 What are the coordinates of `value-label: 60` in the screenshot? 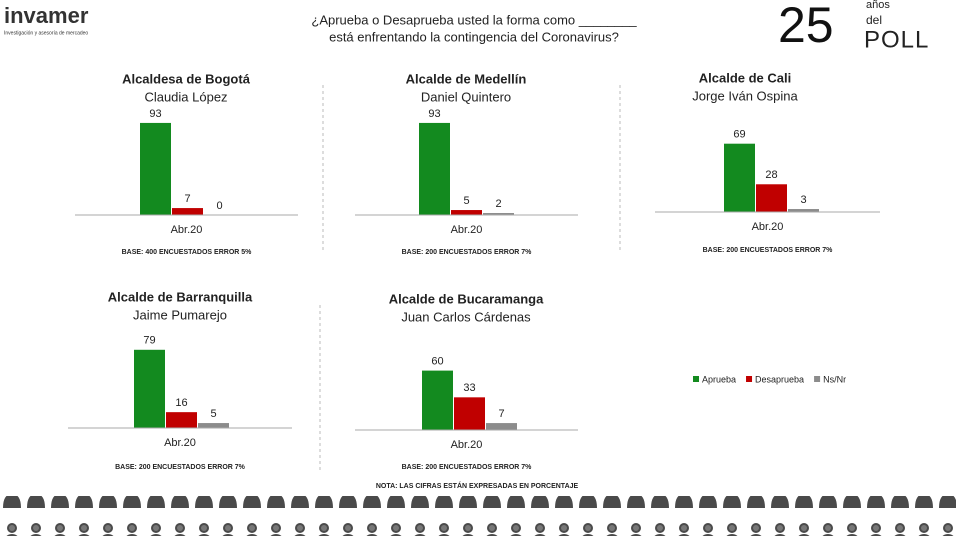 It's located at (437, 362).